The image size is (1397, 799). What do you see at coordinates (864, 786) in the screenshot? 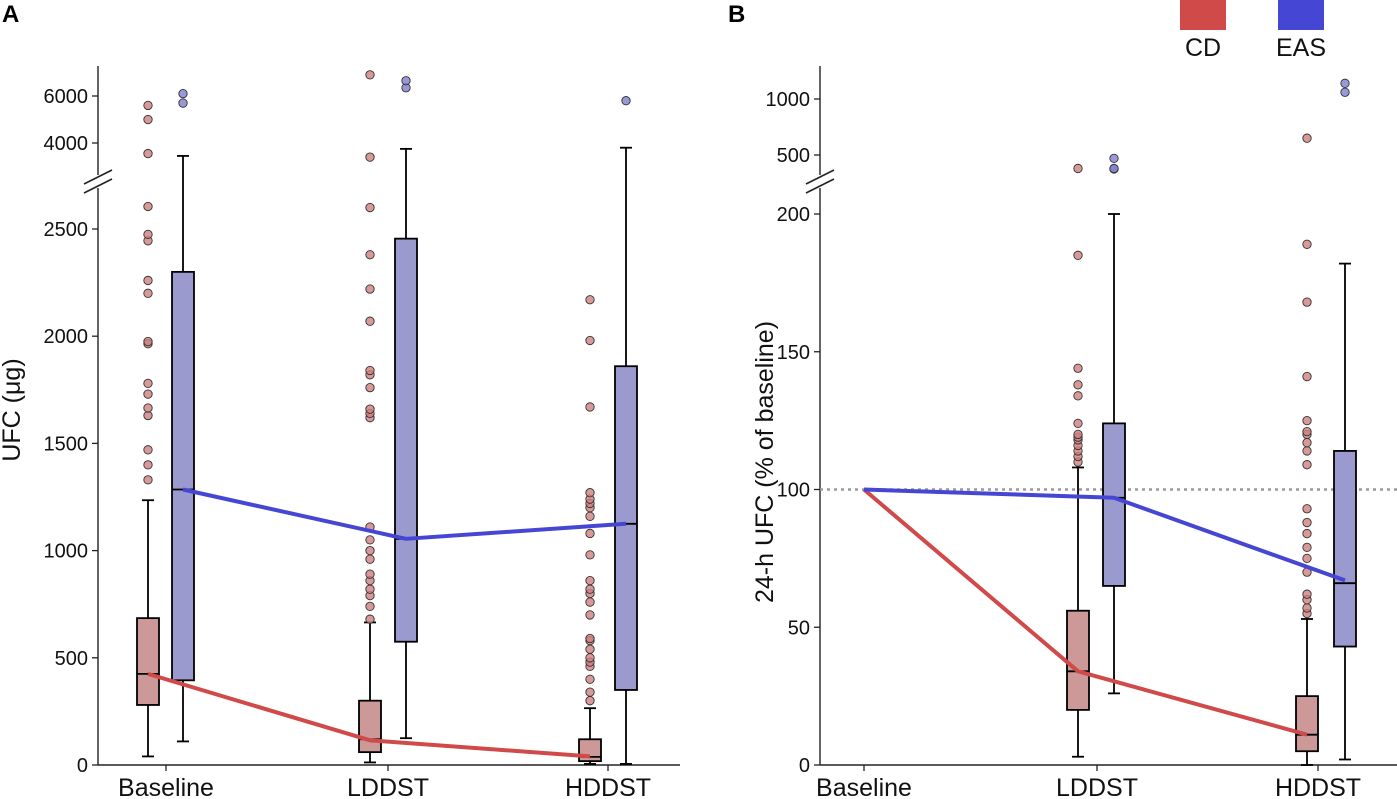
I see `panel-b-x-label-baseline: Baseline` at bounding box center [864, 786].